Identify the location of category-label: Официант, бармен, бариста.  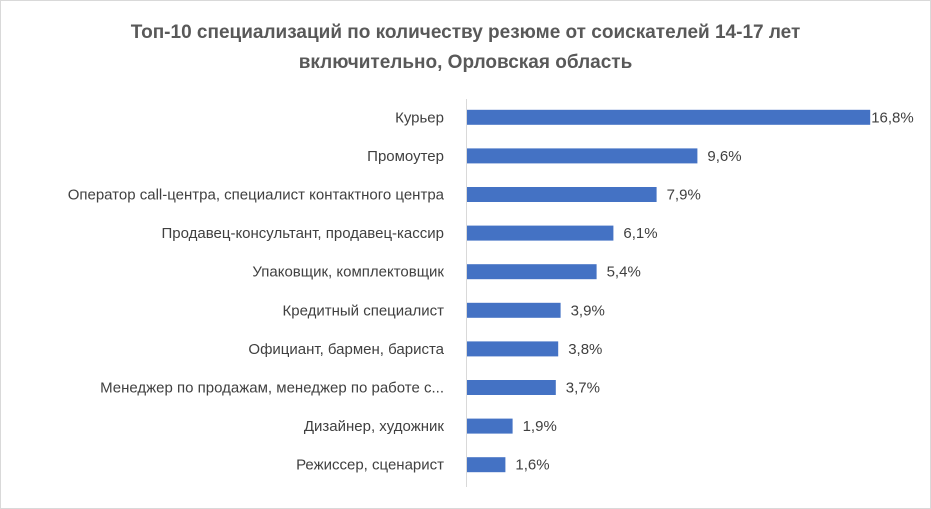
(346, 349).